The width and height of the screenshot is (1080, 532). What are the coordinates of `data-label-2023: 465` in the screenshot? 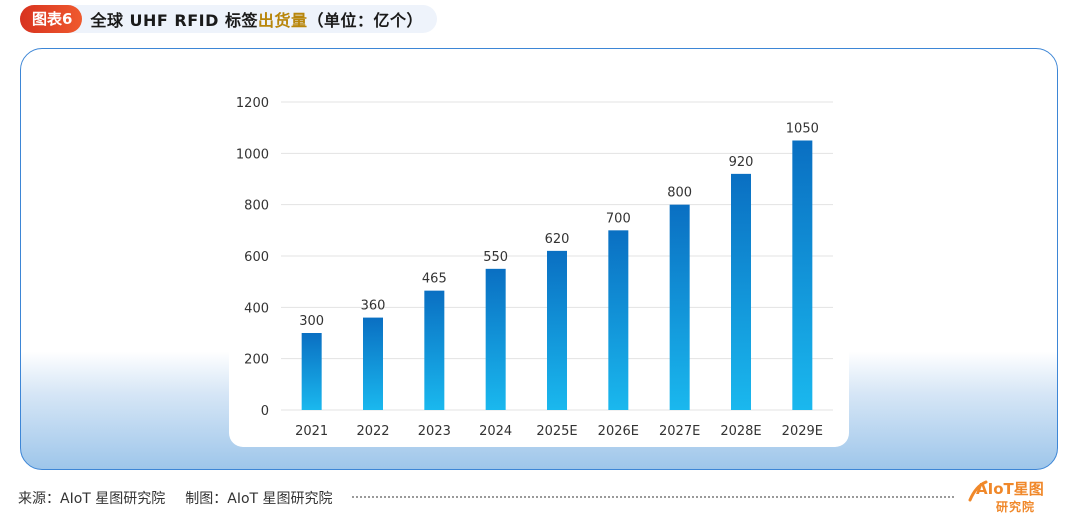 It's located at (434, 279).